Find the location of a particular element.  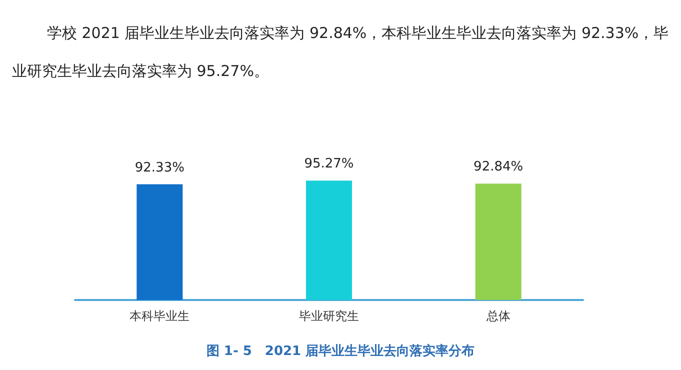

data-label: 92.33% is located at coordinates (159, 168).